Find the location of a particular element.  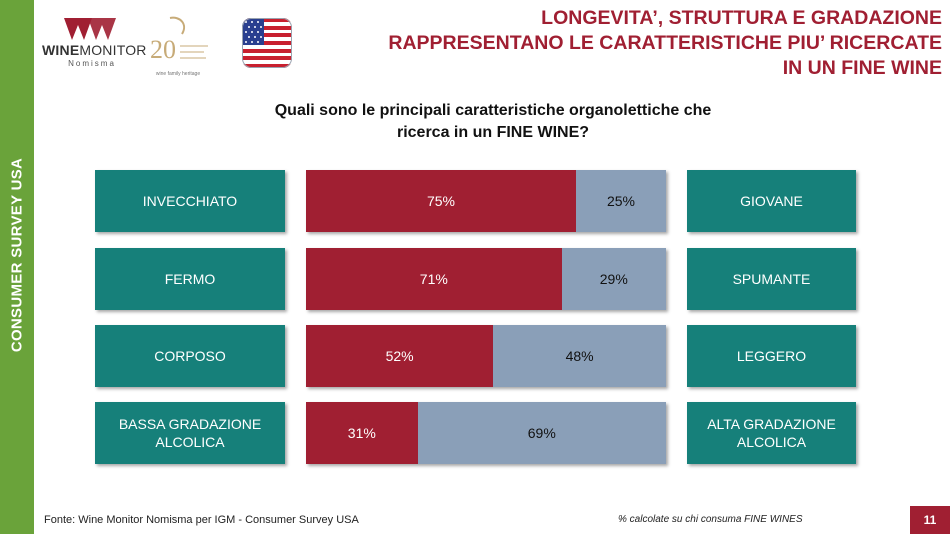

igm-tagline: wine family heritage is located at coordinates (178, 74).